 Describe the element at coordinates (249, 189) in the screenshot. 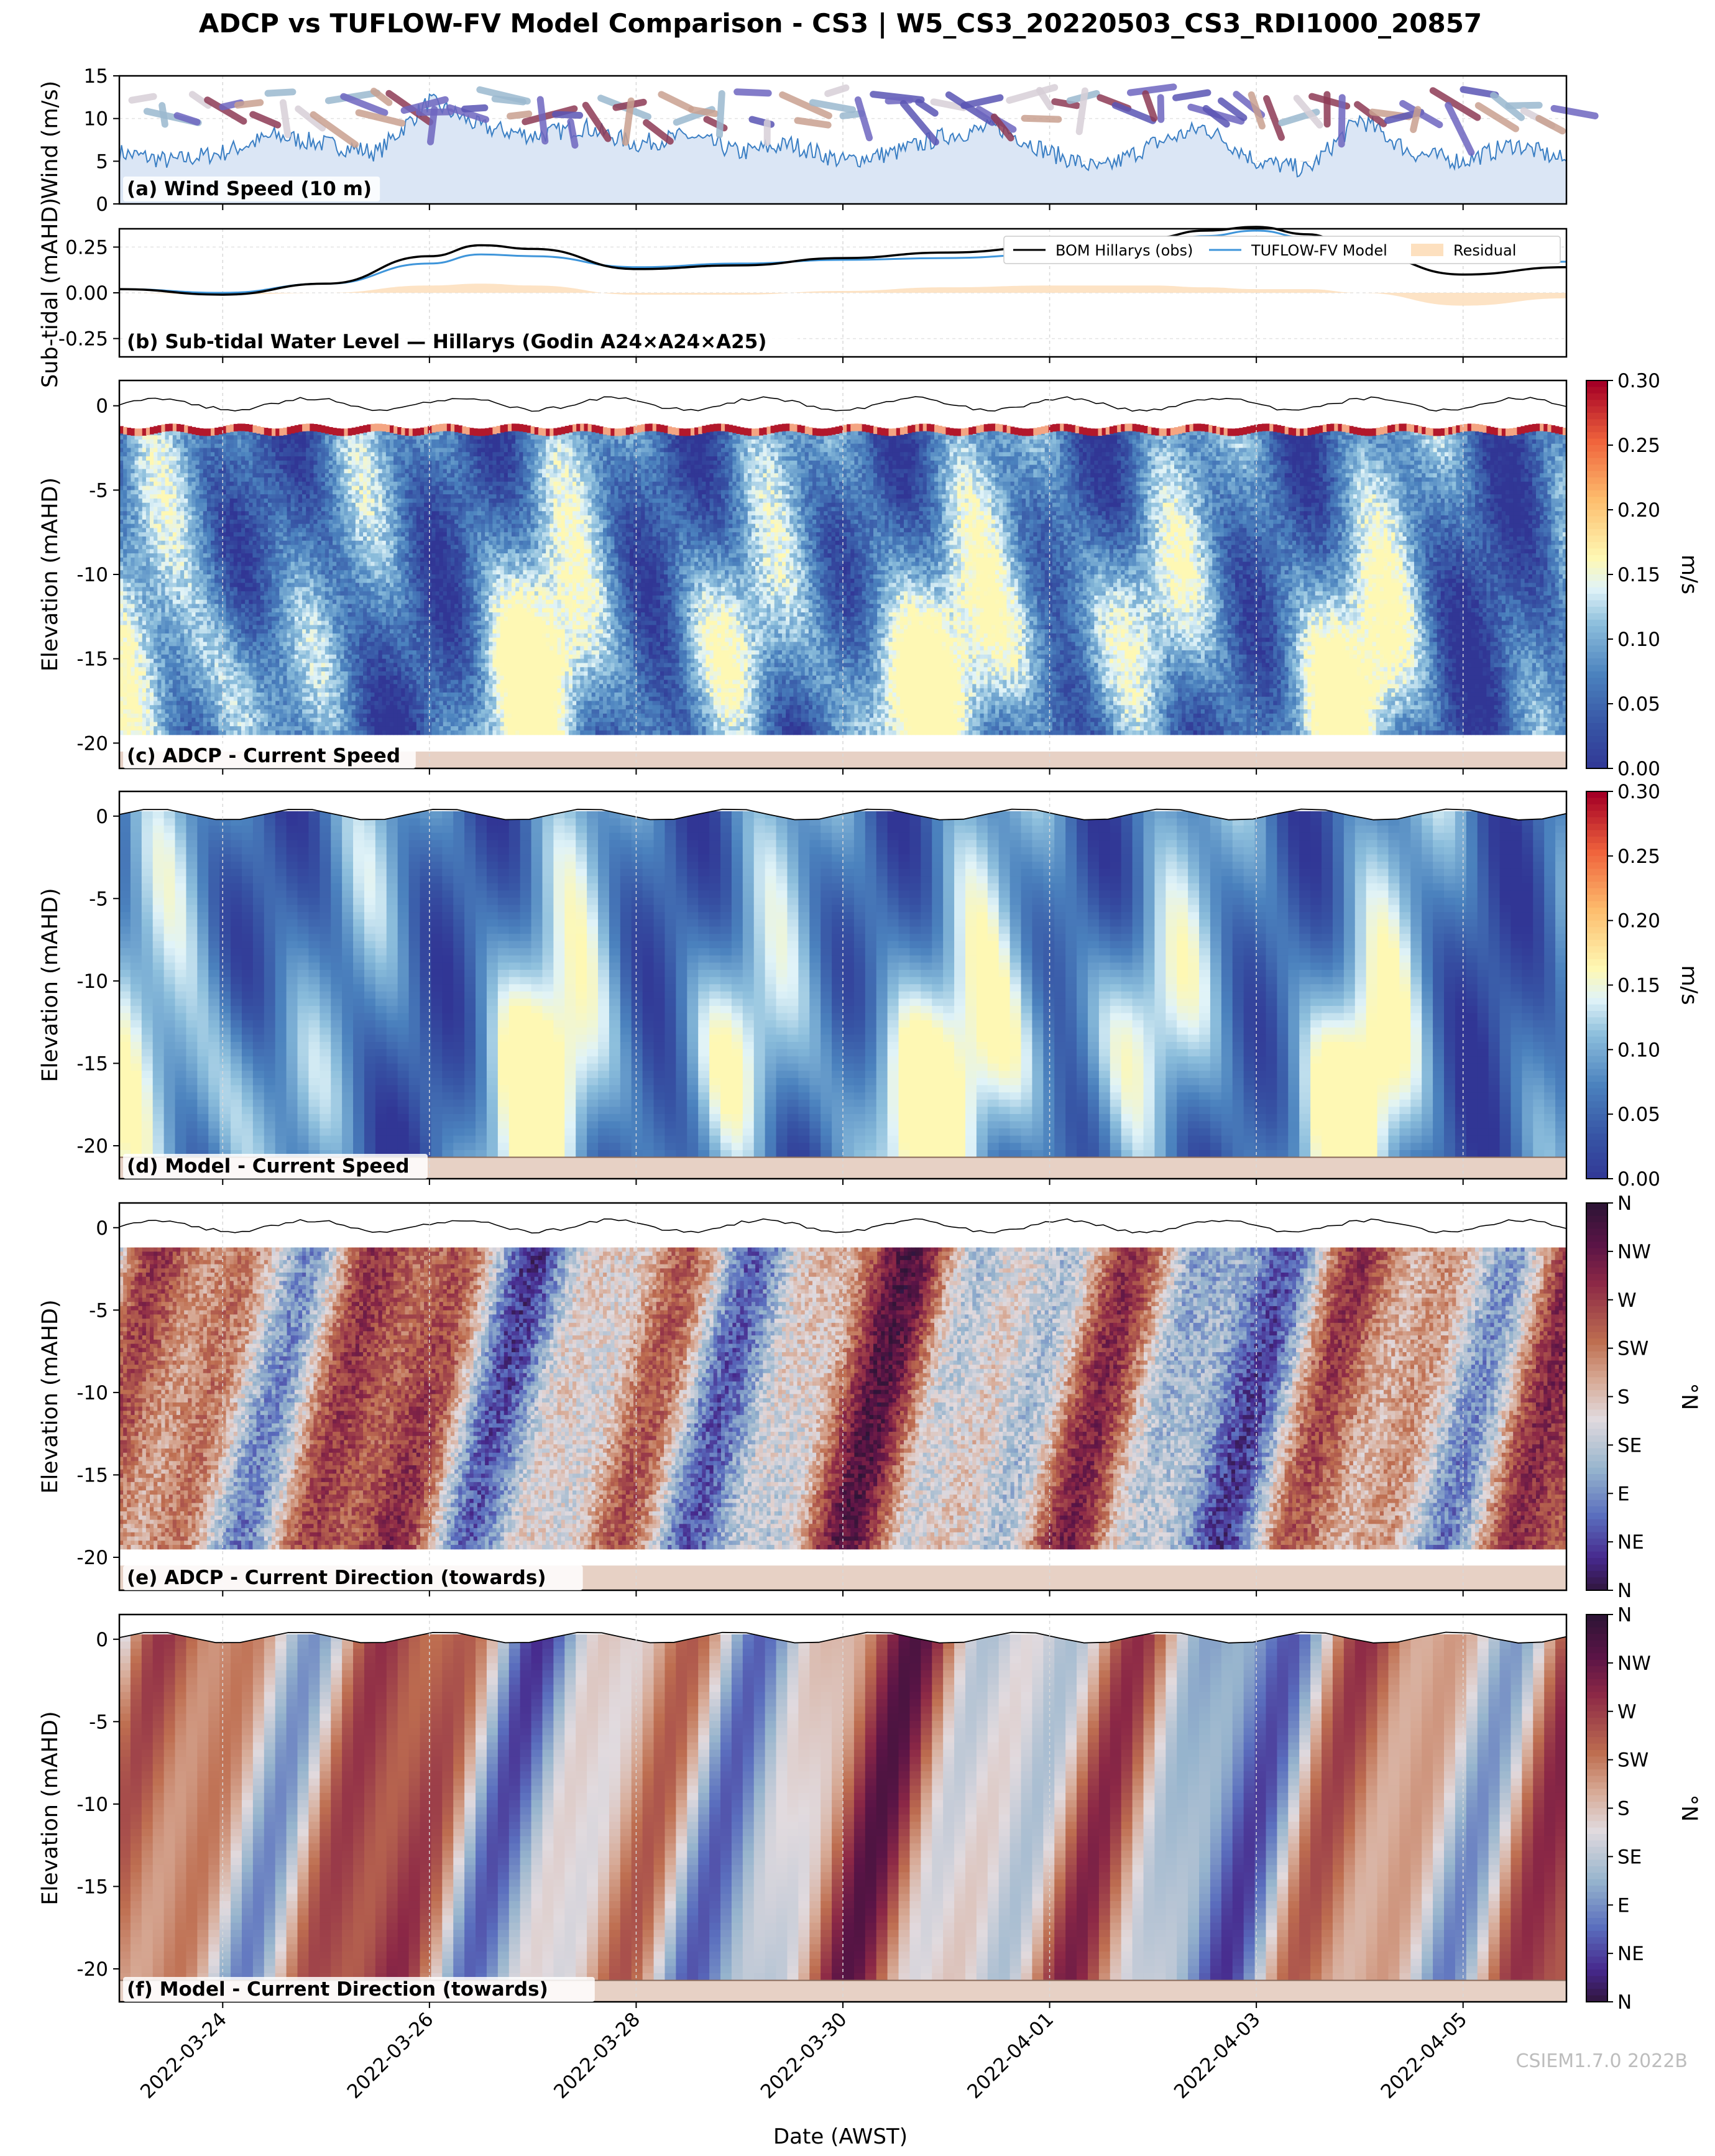

I see `panel-label-a: (a) Wind Speed (10 m)` at that location.